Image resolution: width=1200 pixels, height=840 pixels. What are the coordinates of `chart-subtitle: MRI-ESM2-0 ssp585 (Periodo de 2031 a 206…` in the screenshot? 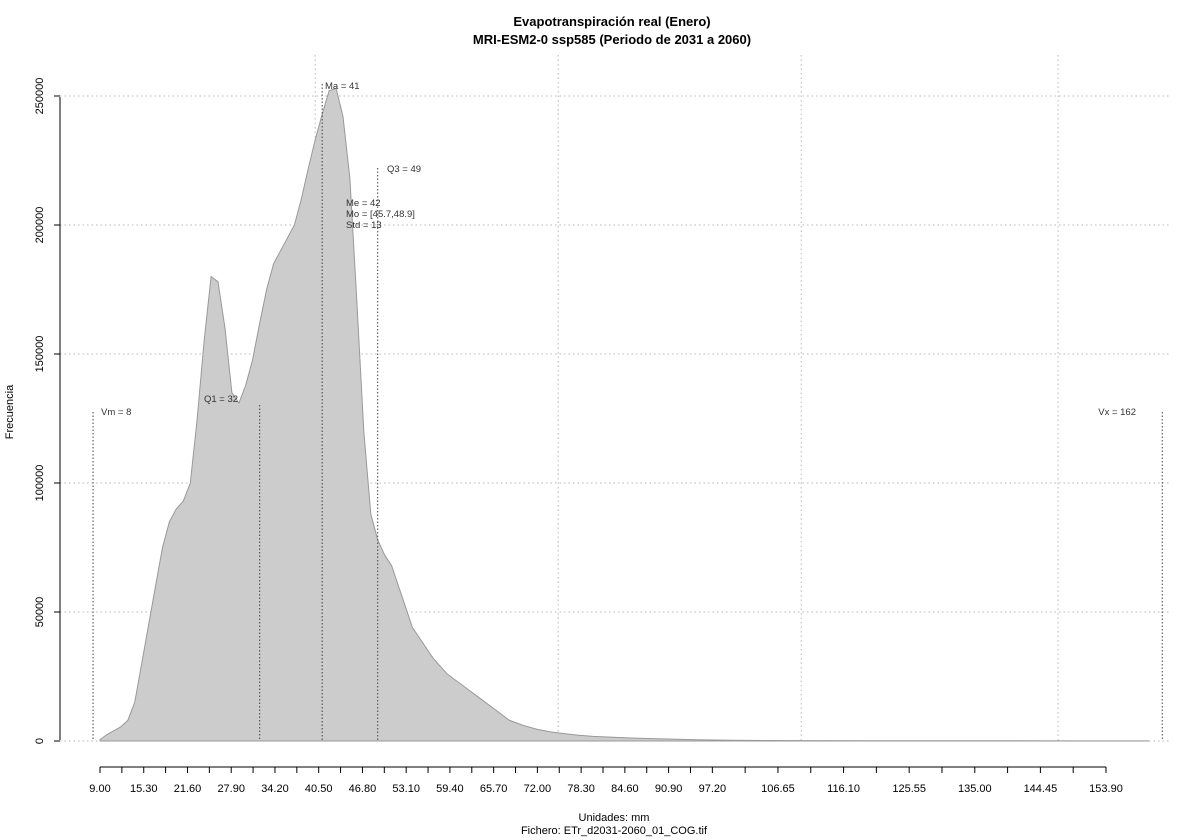 It's located at (612, 39).